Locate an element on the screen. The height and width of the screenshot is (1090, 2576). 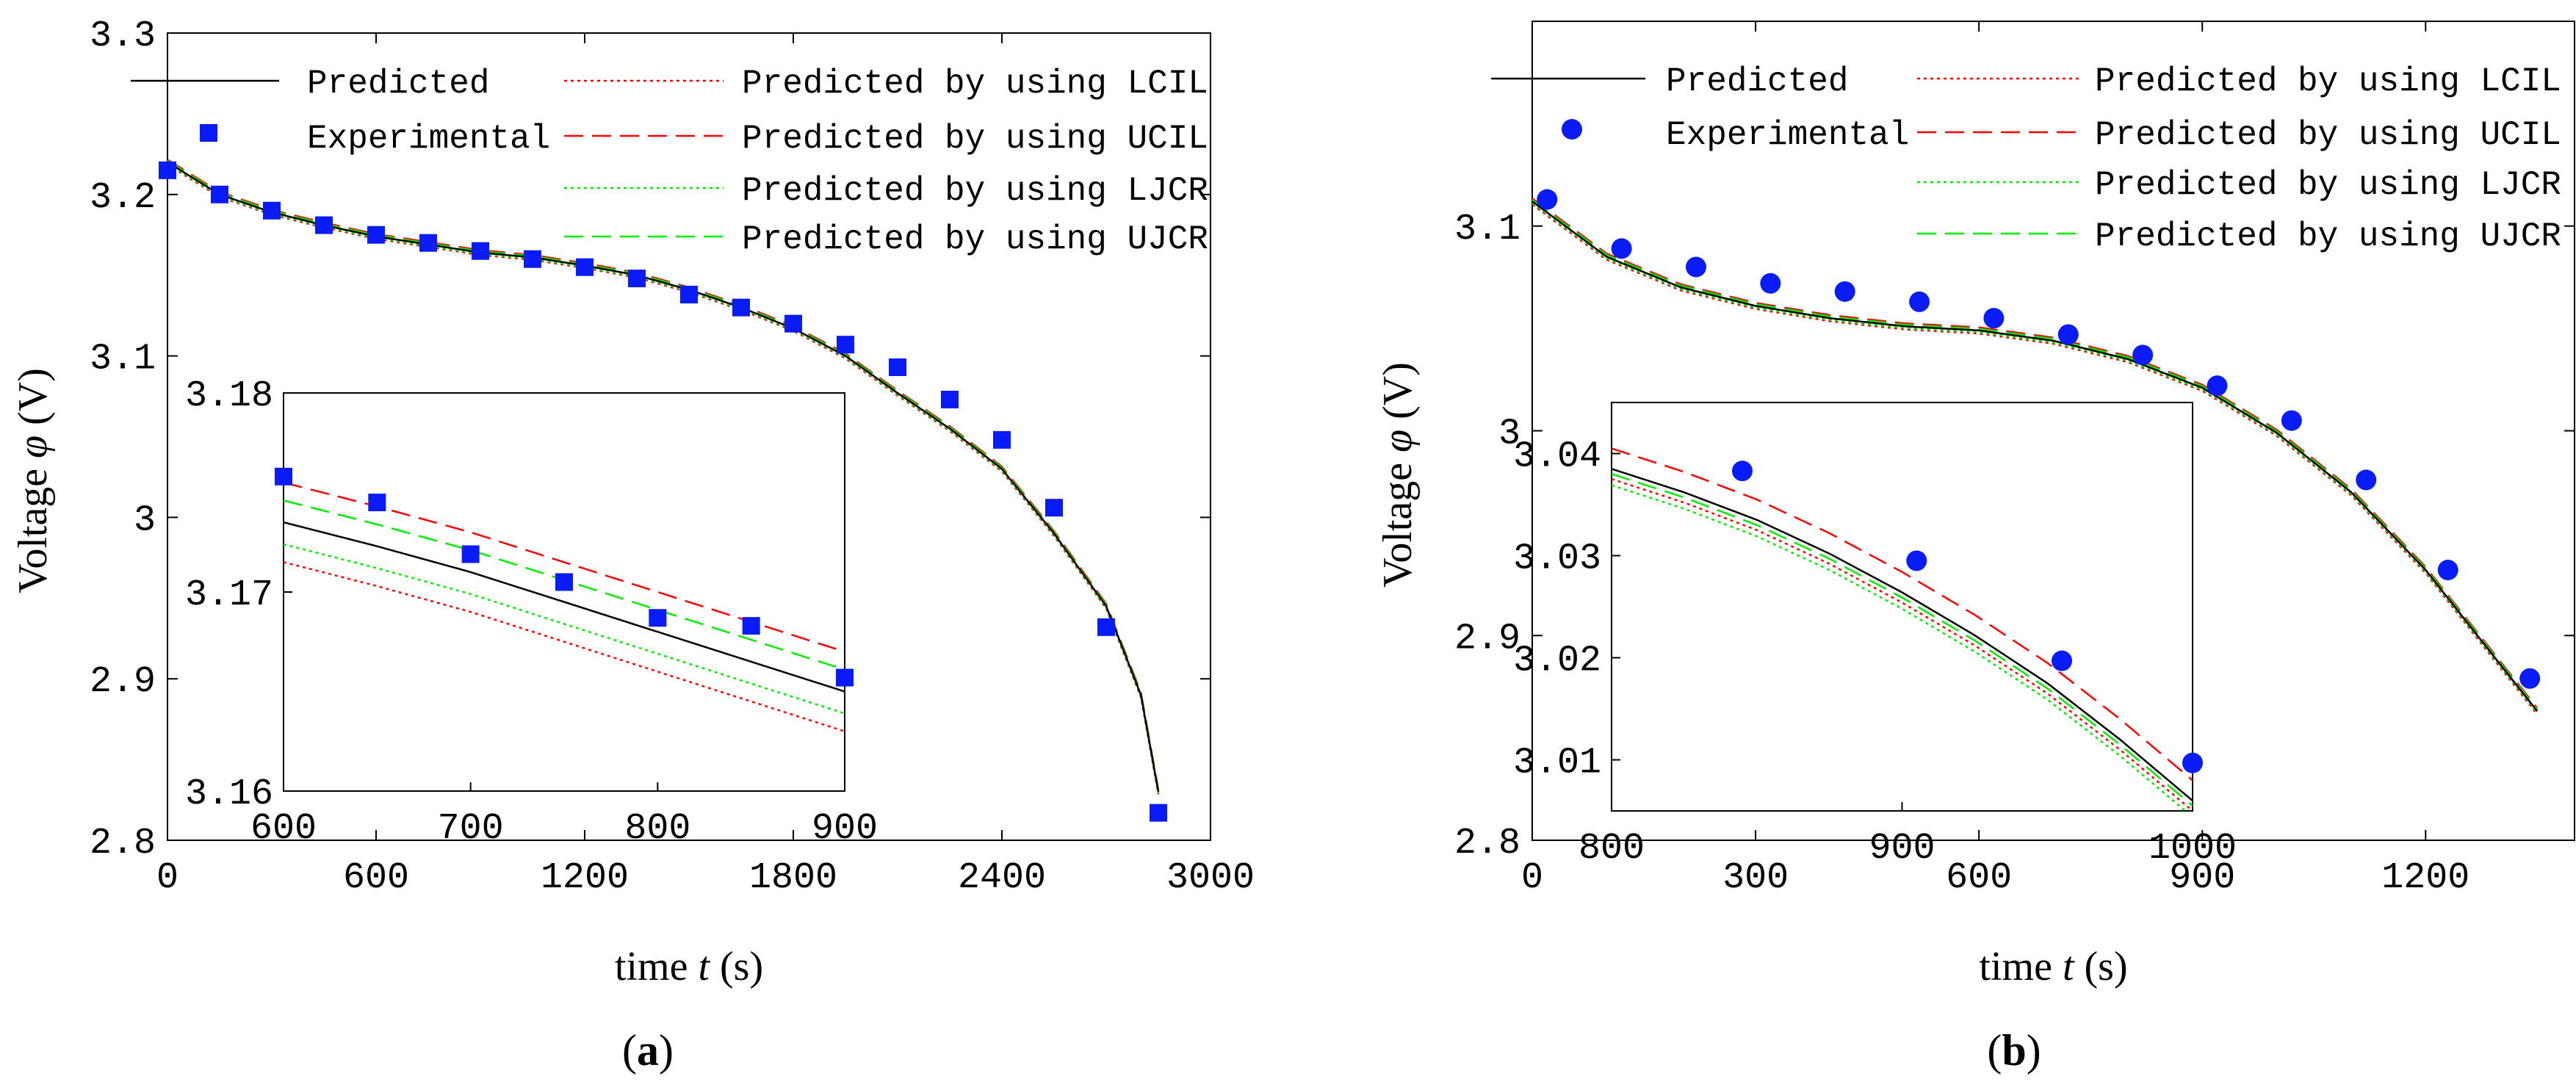
inset-series-line-ucil is located at coordinates (1902, 614).